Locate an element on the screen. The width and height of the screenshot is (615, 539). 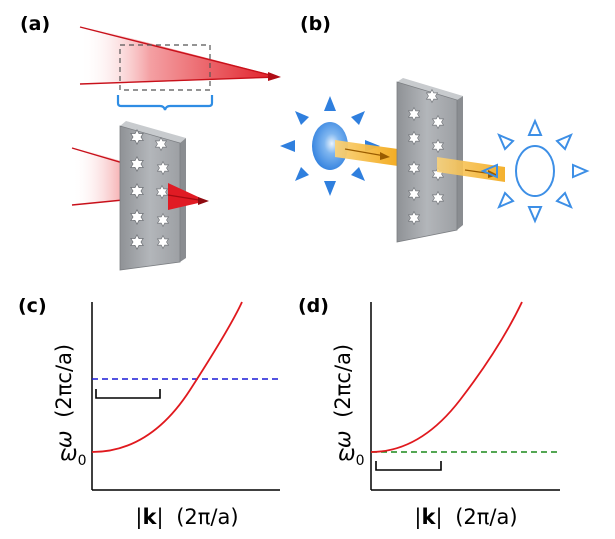
y-label-d: ω (2πc/a) is located at coordinates (343, 396).